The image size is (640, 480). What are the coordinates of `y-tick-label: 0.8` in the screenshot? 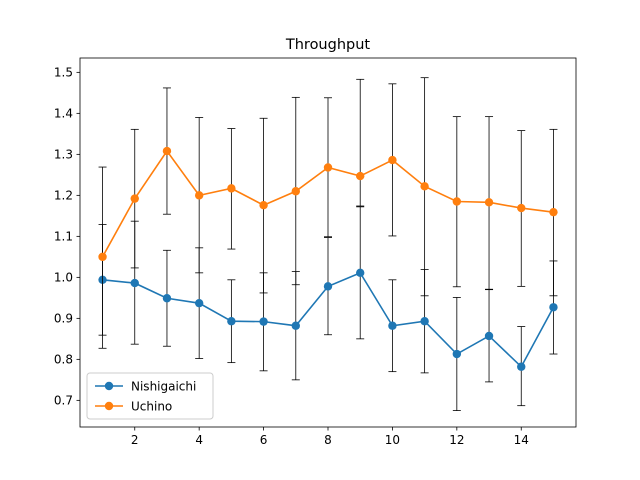 It's located at (63, 360).